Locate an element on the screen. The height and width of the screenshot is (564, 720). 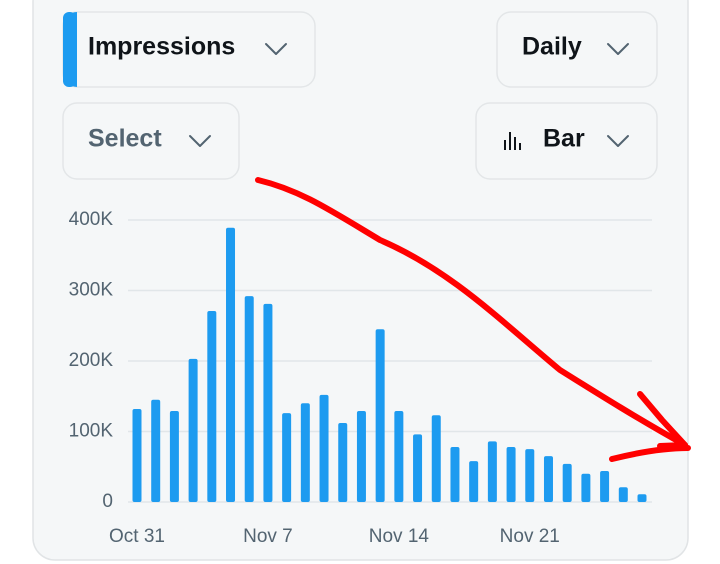
y-tick-label: 200K is located at coordinates (91, 360).